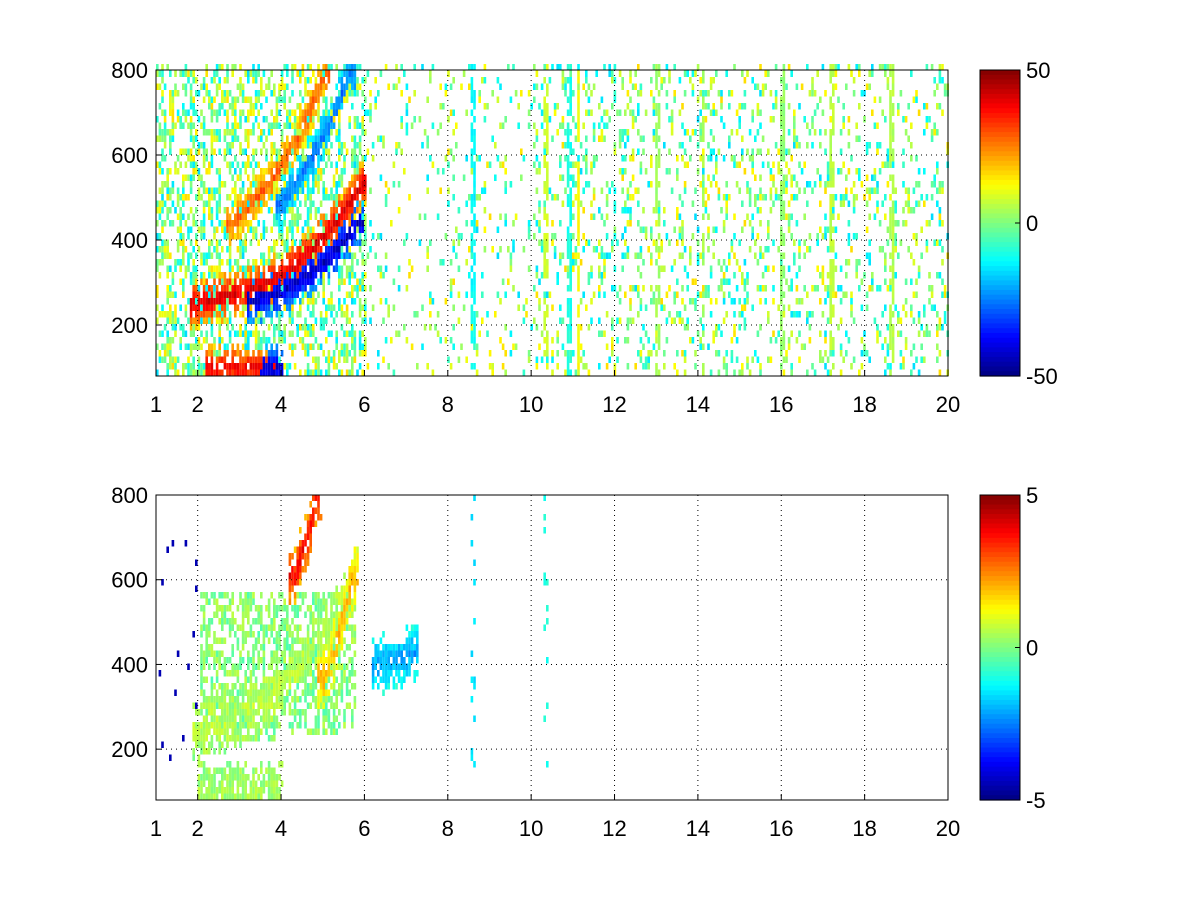 This screenshot has height=900, width=1200. What do you see at coordinates (614, 828) in the screenshot?
I see `x-tick-label: 12` at bounding box center [614, 828].